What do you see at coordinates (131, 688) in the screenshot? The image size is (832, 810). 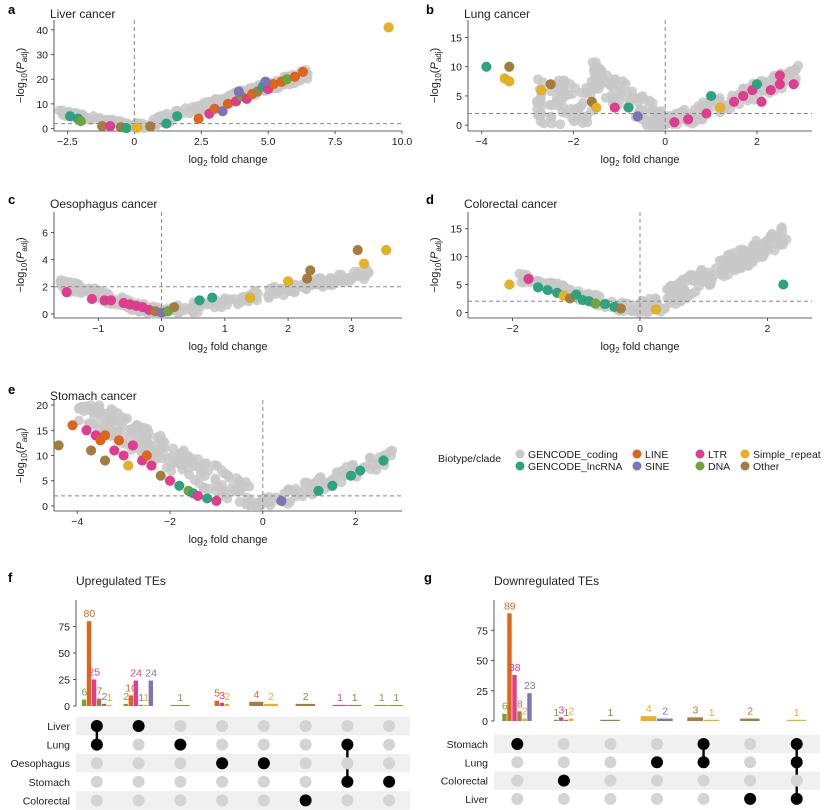 I see `bar-value-label: 10` at bounding box center [131, 688].